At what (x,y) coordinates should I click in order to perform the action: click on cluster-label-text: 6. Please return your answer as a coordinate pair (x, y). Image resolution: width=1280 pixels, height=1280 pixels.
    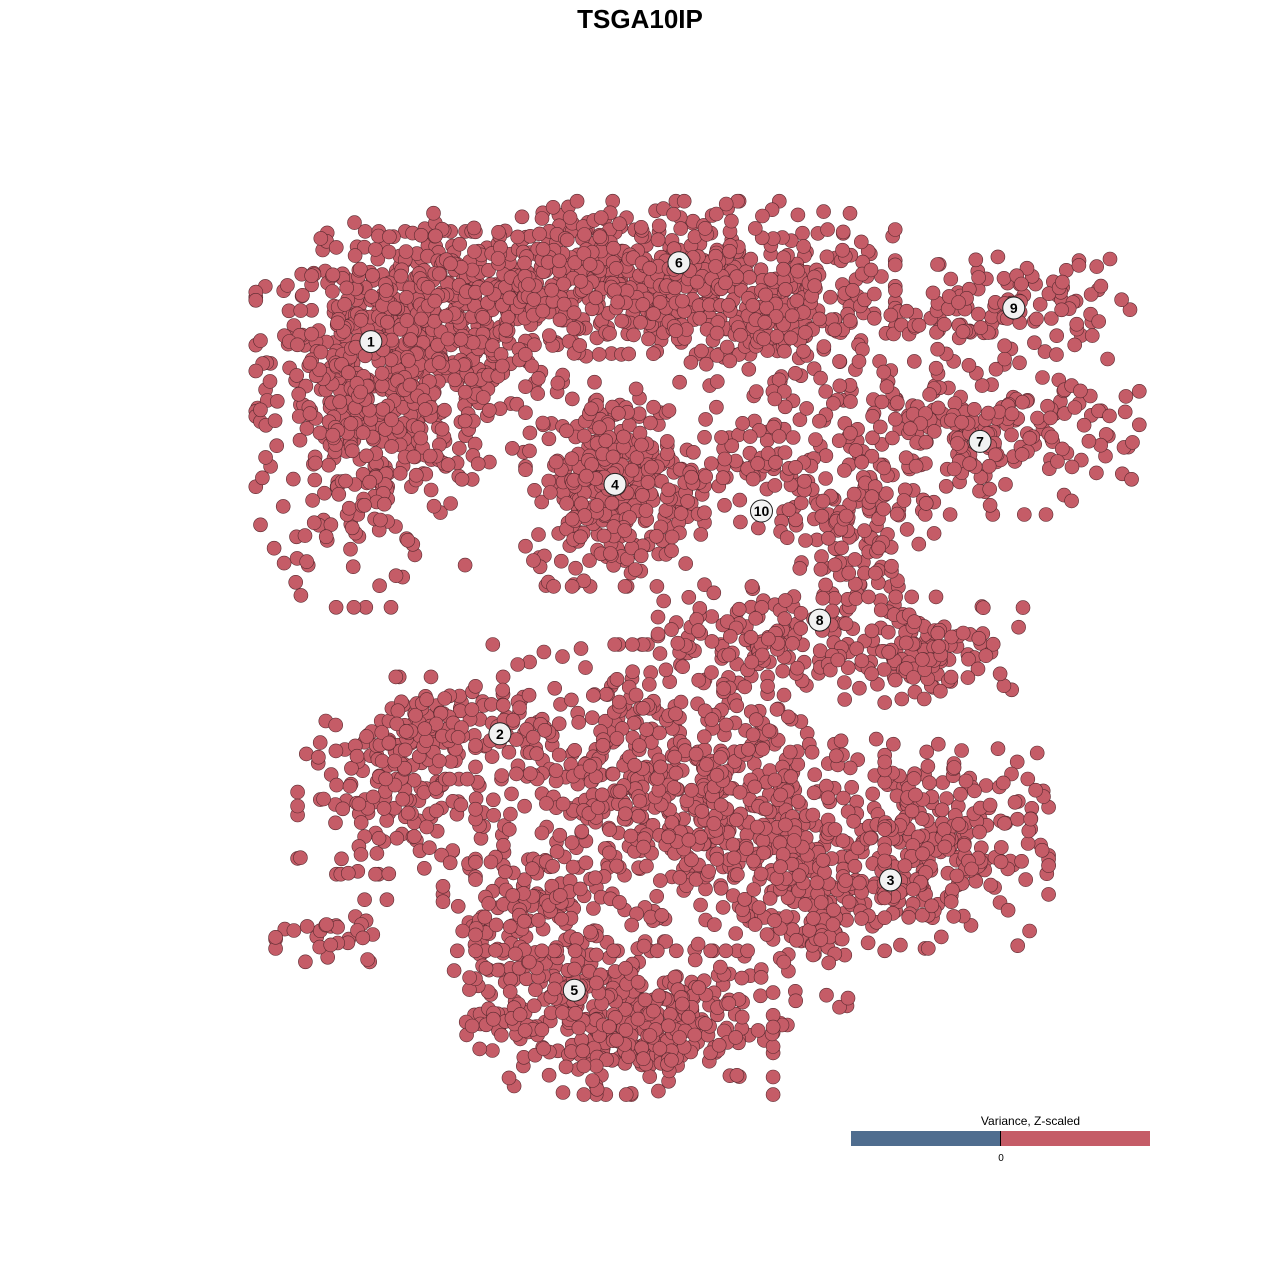
    Looking at the image, I should click on (679, 263).